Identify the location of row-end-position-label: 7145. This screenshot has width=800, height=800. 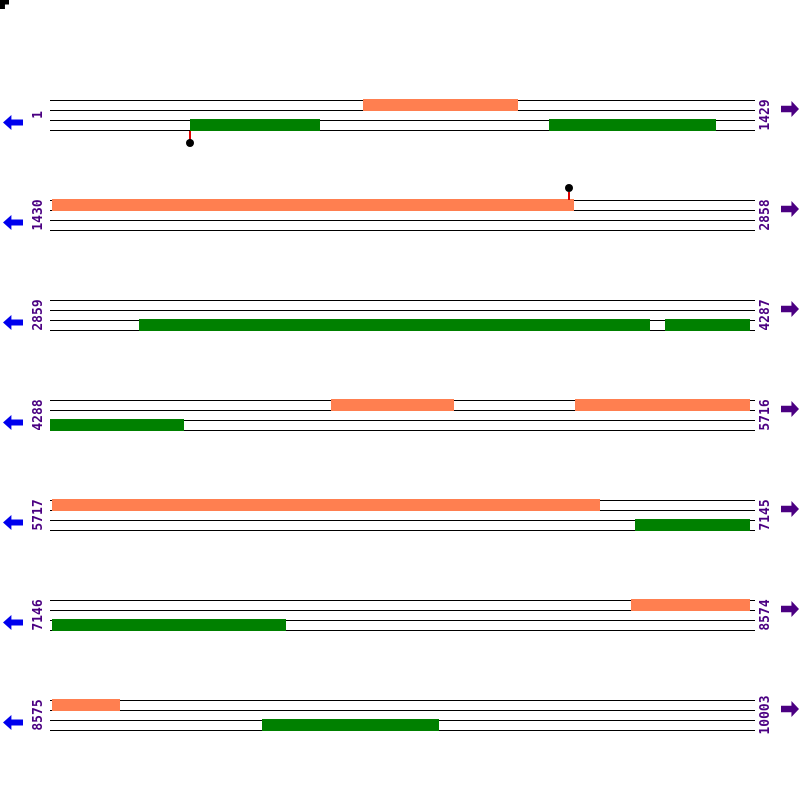
(765, 515).